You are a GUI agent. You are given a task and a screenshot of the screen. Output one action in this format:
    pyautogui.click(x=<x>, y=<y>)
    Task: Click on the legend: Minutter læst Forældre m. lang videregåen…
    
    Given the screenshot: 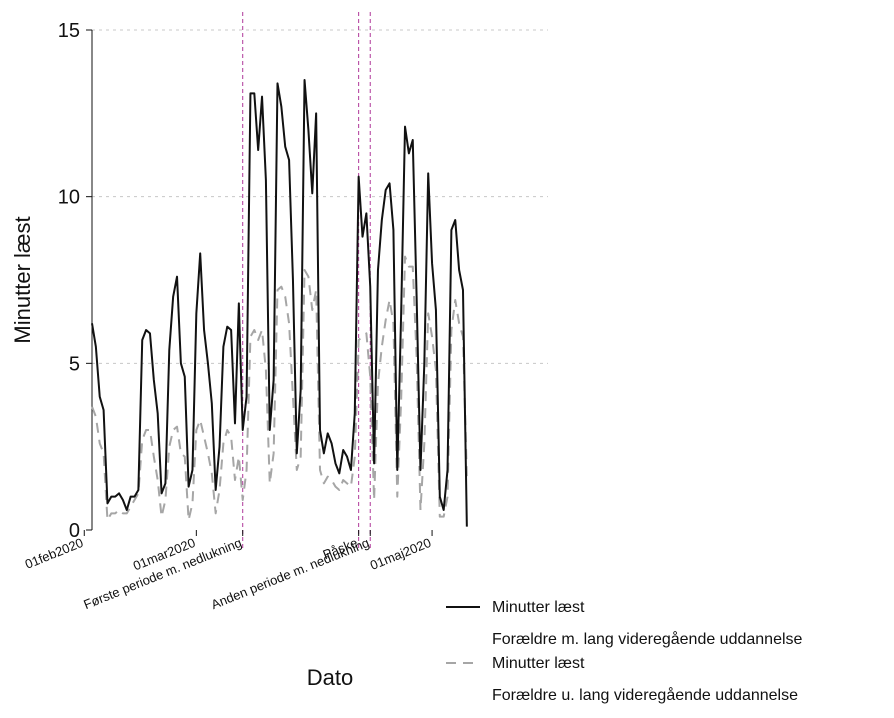 What is the action you would take?
    pyautogui.click(x=624, y=651)
    